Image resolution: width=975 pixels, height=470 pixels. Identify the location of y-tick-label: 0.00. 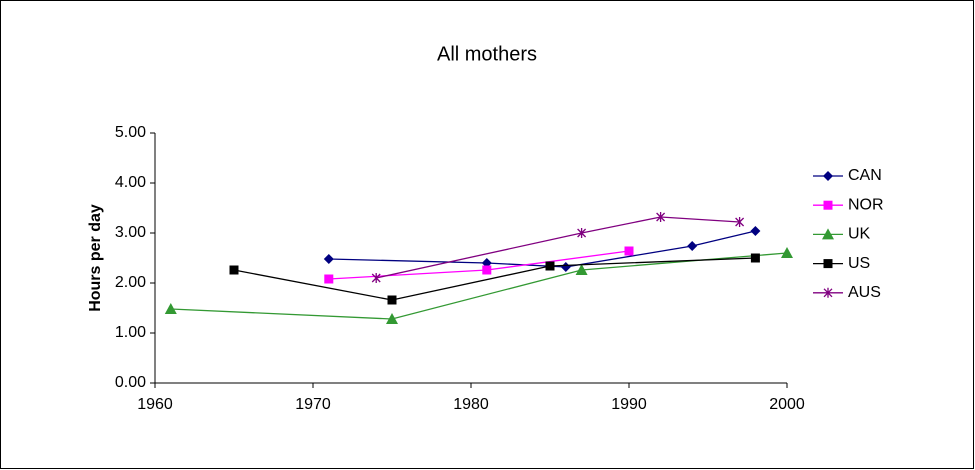
(130, 382).